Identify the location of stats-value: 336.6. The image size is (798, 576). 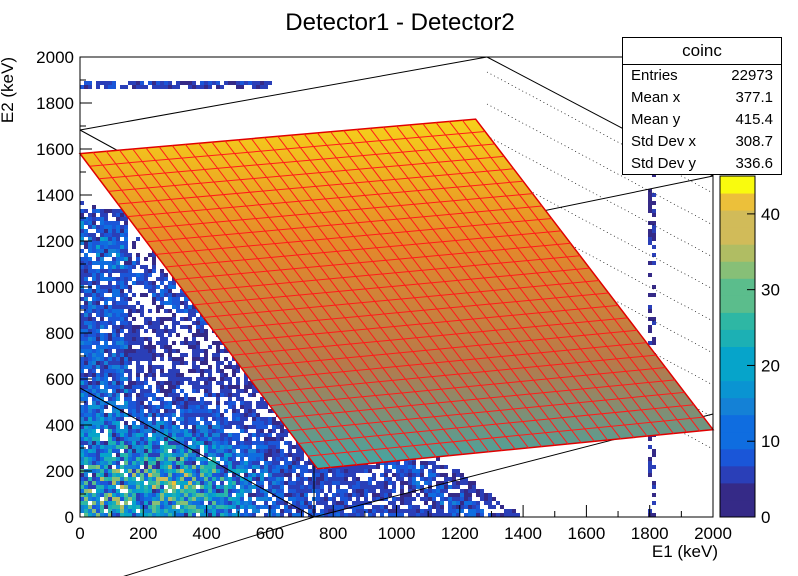
(754, 163).